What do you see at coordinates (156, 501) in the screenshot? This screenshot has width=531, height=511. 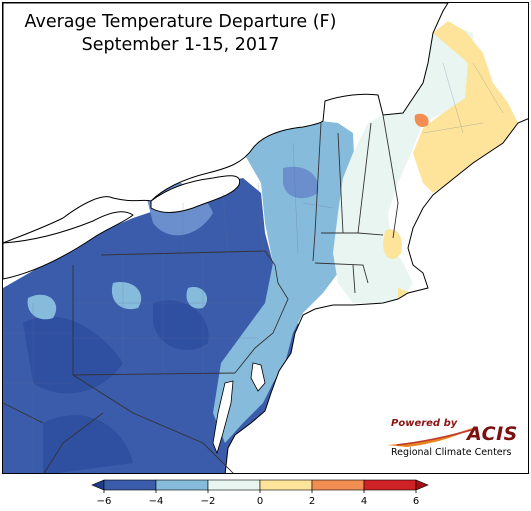 I see `legend-tick-label: −4` at bounding box center [156, 501].